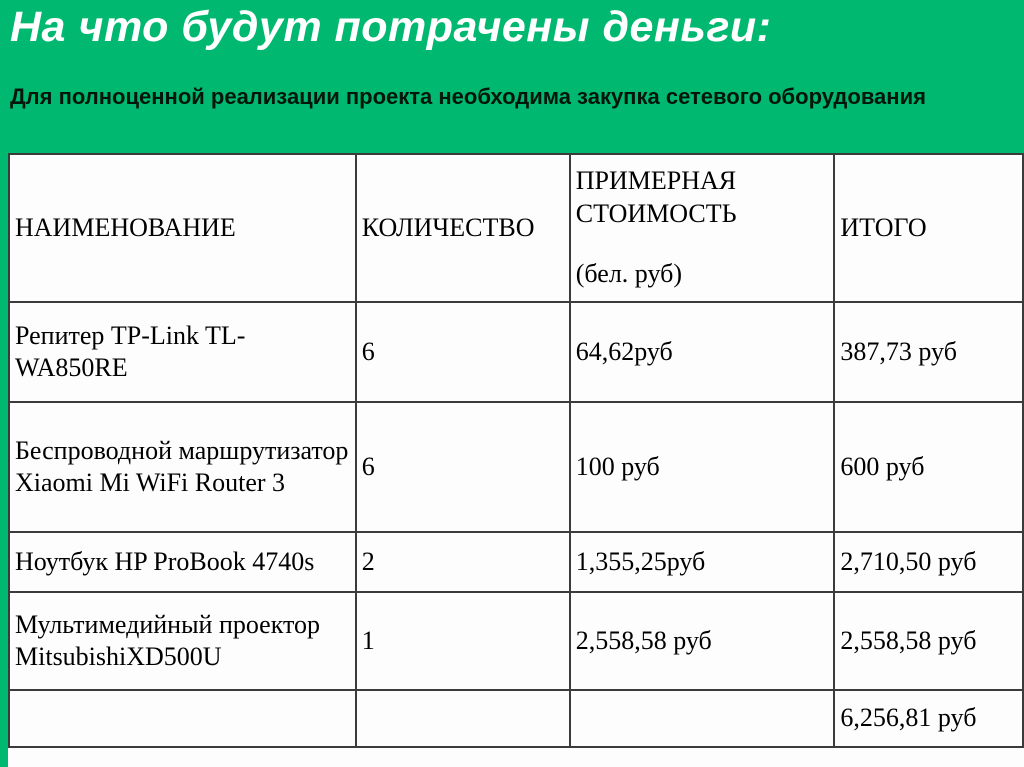 This screenshot has width=1024, height=767. I want to click on cell-total: 600 руб, so click(928, 467).